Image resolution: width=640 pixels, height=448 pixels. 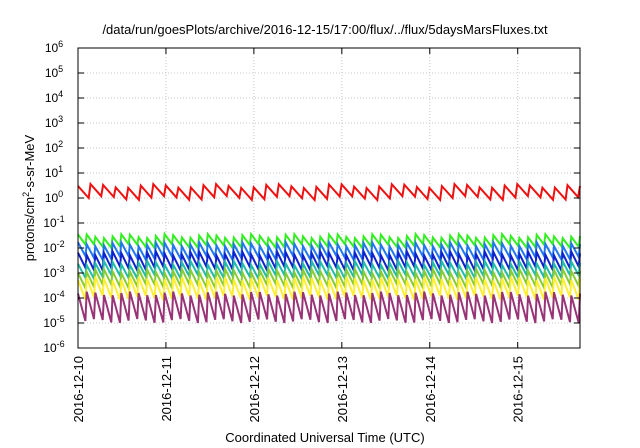 What do you see at coordinates (60, 119) in the screenshot?
I see `y-tick-label-exp: 3` at bounding box center [60, 119].